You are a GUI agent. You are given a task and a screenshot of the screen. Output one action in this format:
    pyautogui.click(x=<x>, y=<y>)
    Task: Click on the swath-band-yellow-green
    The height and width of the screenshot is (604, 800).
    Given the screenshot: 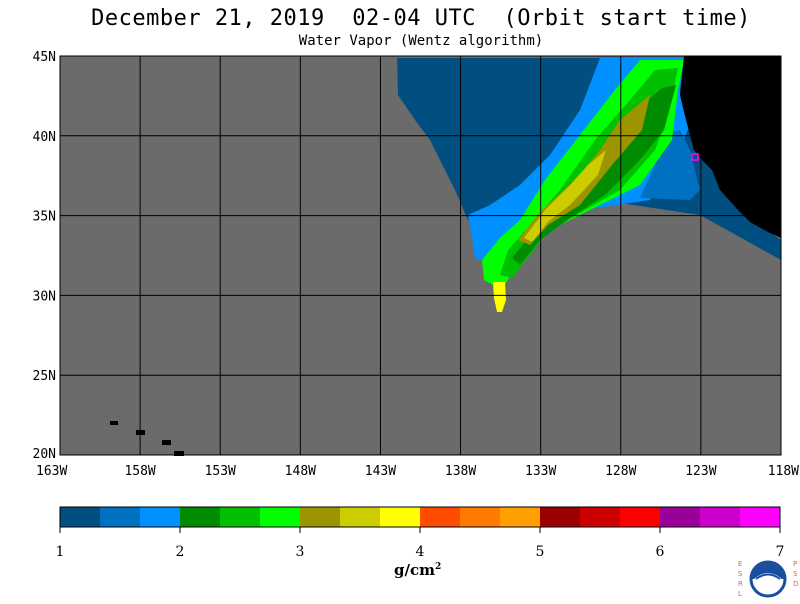 What is the action you would take?
    pyautogui.click(x=565, y=196)
    